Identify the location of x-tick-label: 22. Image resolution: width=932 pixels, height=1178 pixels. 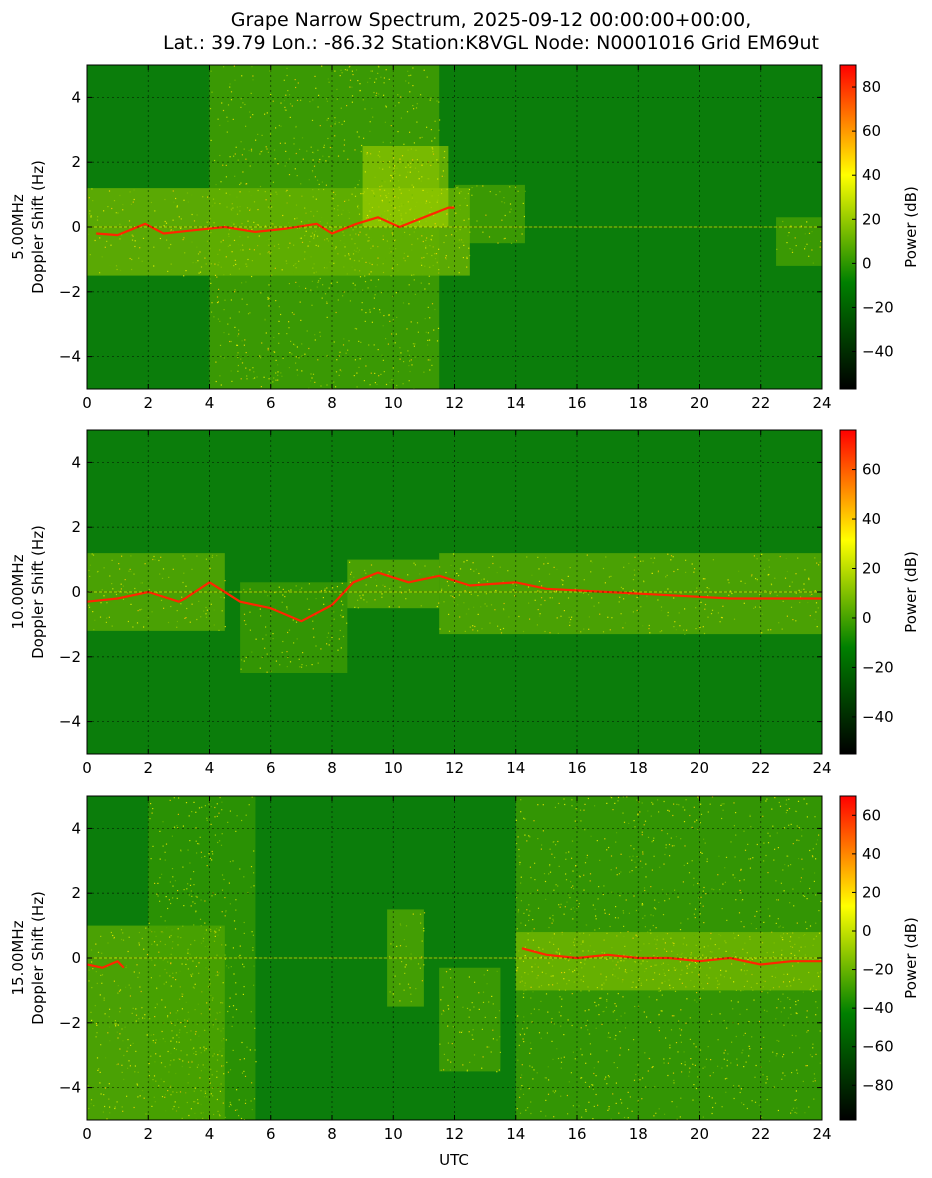
(760, 768).